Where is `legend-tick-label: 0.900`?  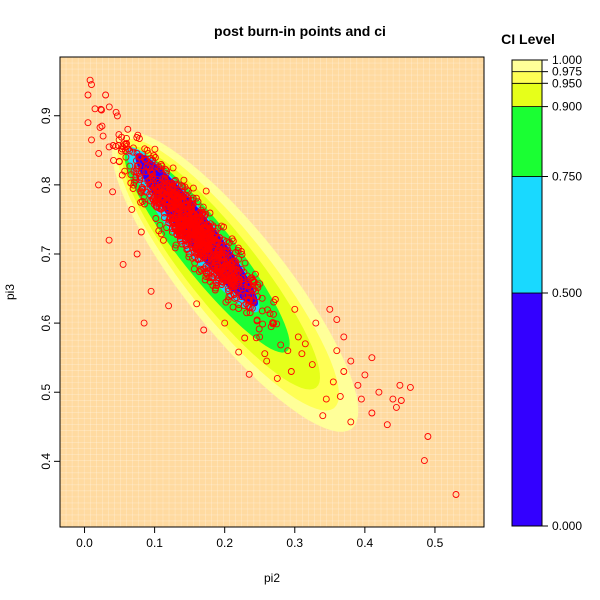
legend-tick-label: 0.900 is located at coordinates (567, 107).